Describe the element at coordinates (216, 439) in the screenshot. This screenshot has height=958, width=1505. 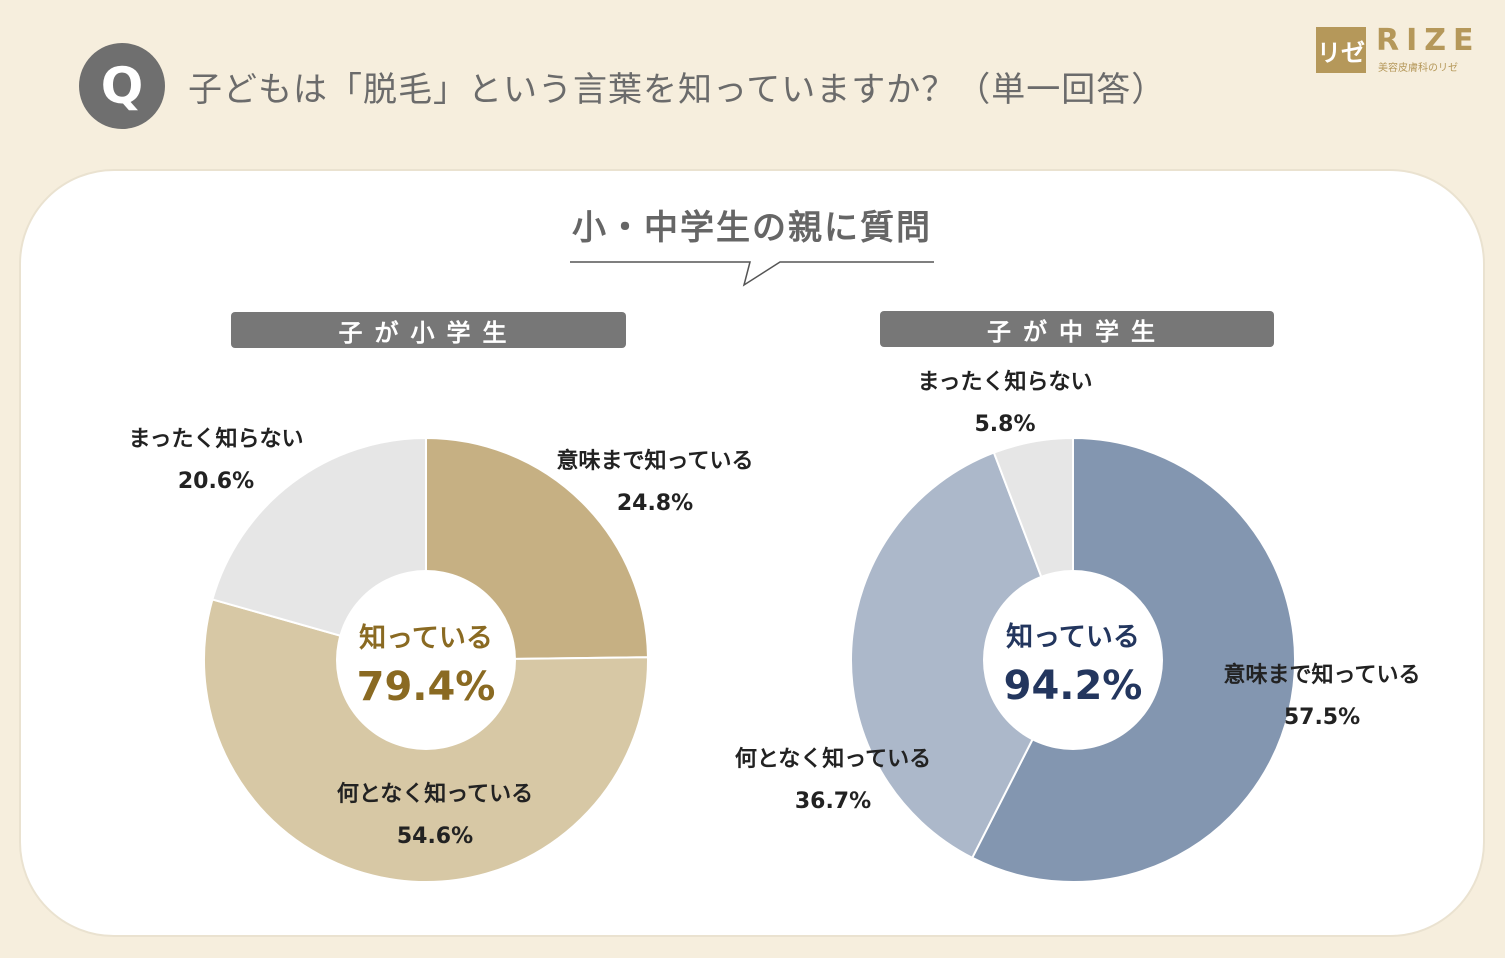
I see `elem-unknown-text: まったく知らない` at that location.